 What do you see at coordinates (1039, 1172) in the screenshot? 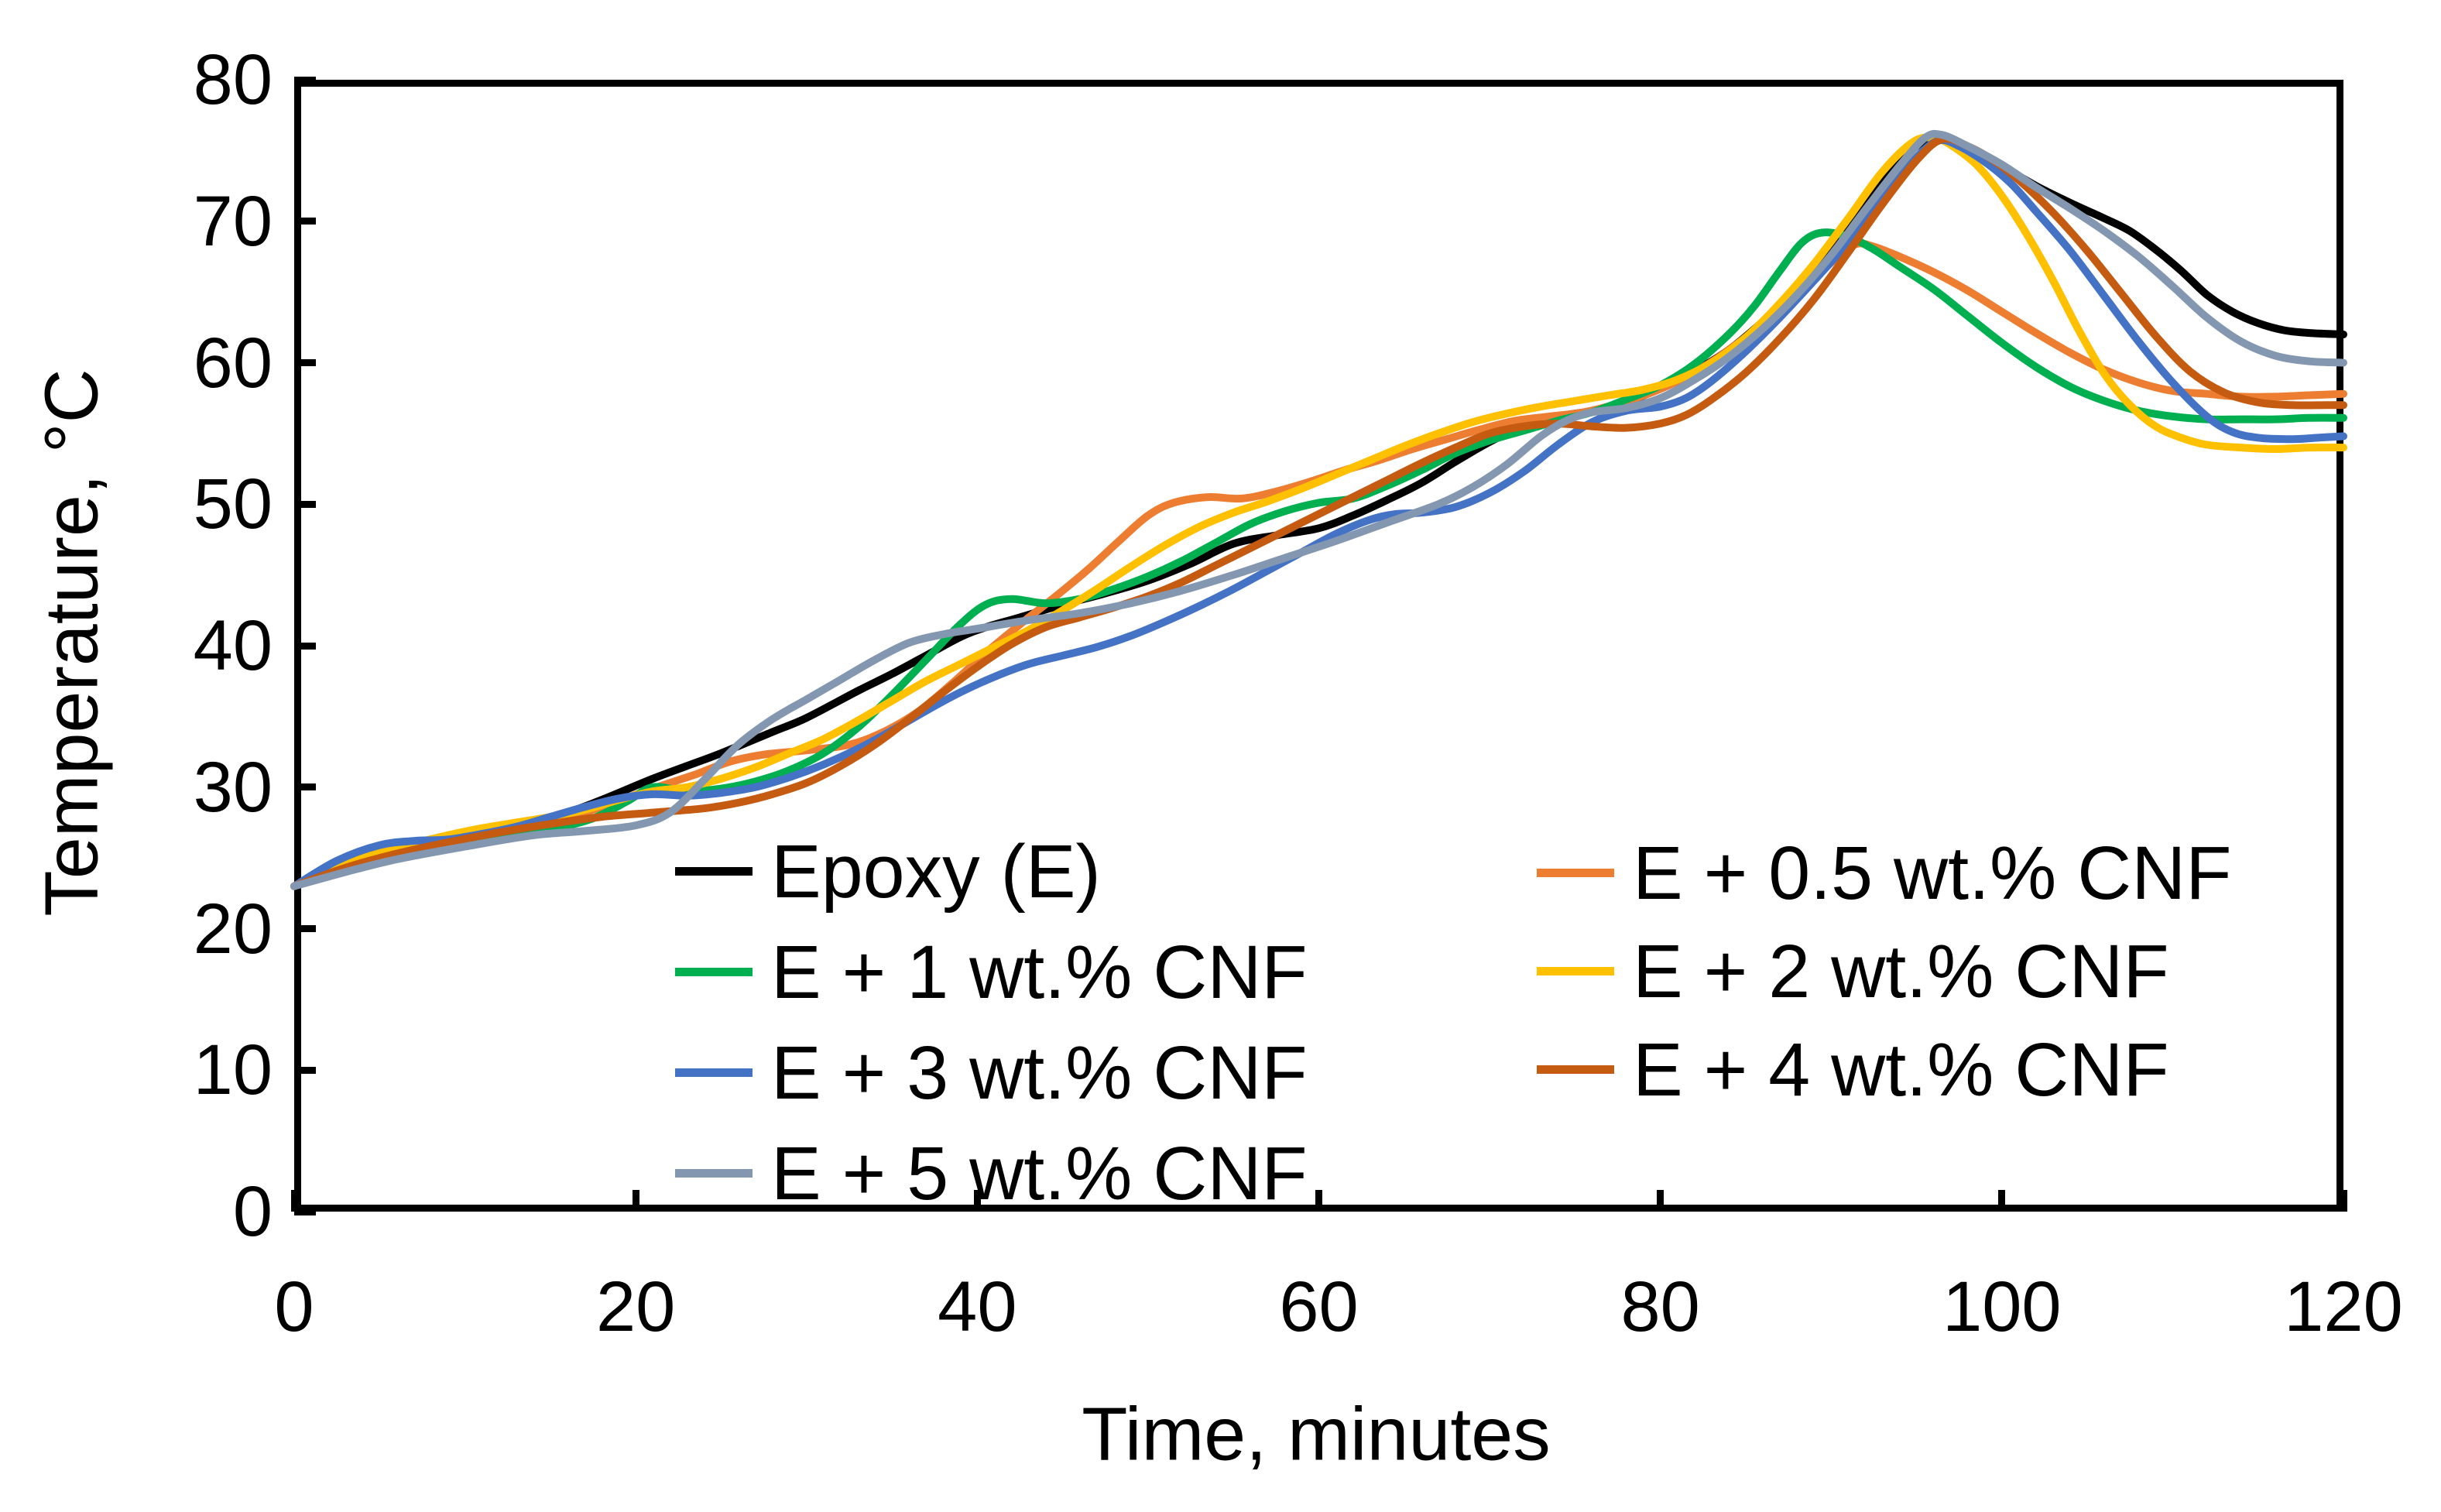
I see `legend-label-e-5-wt-cnf: E + 5 wt.% CNF` at bounding box center [1039, 1172].